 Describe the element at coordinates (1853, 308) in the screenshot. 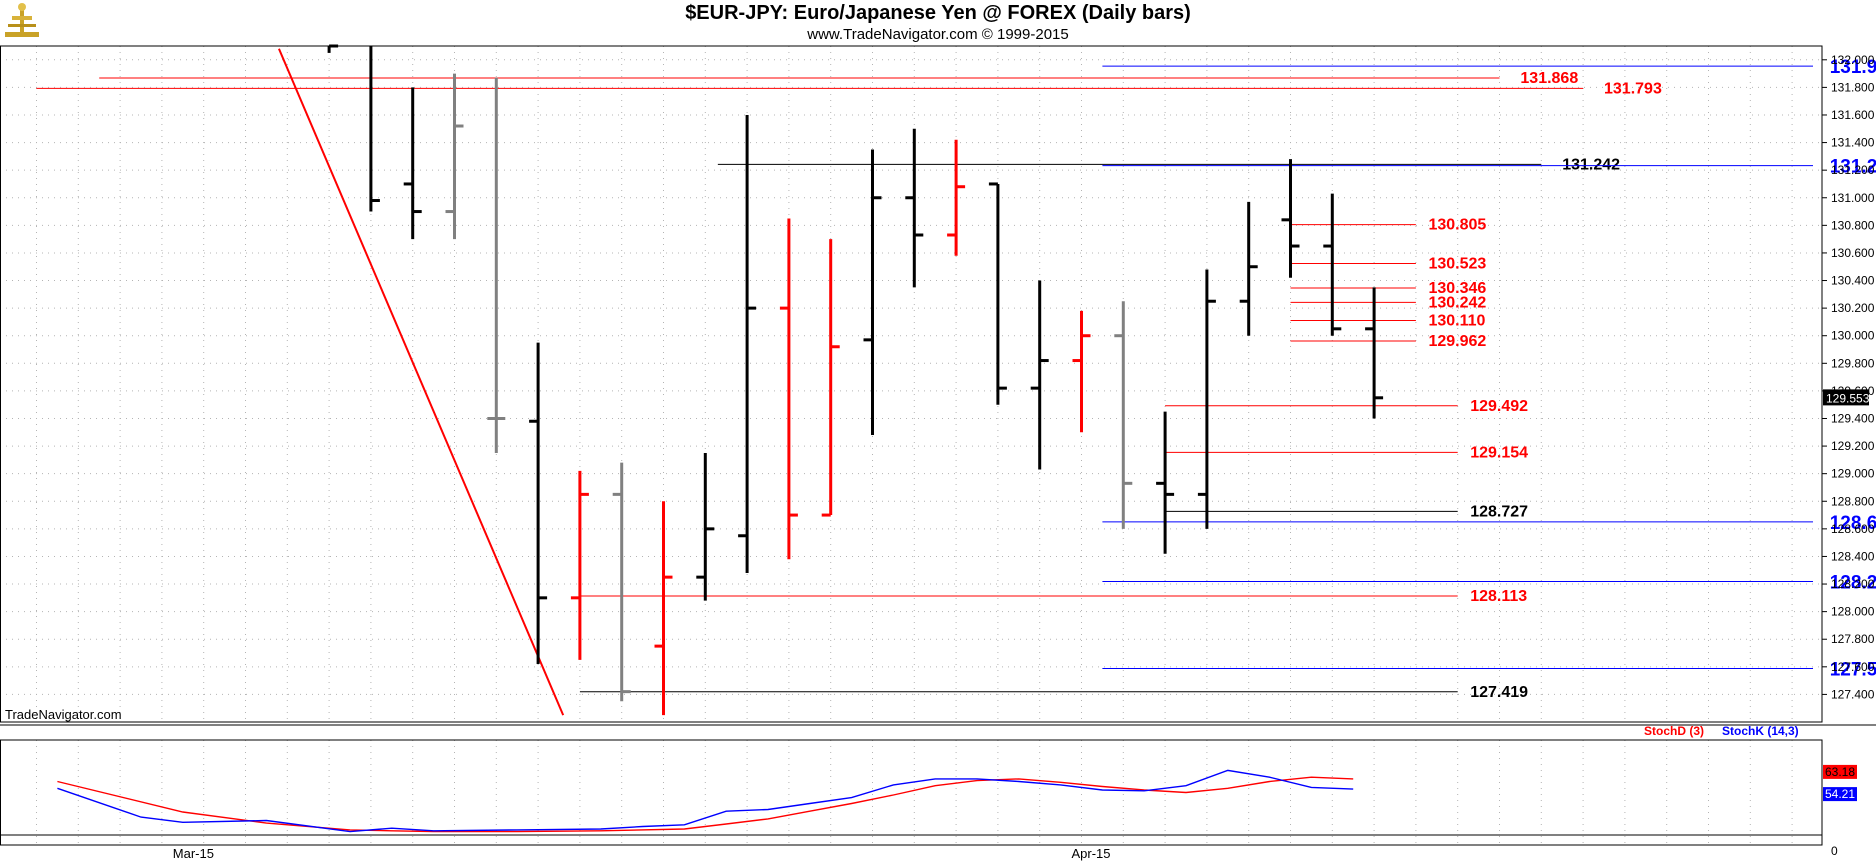

I see `y-tick-label: 130.200` at that location.